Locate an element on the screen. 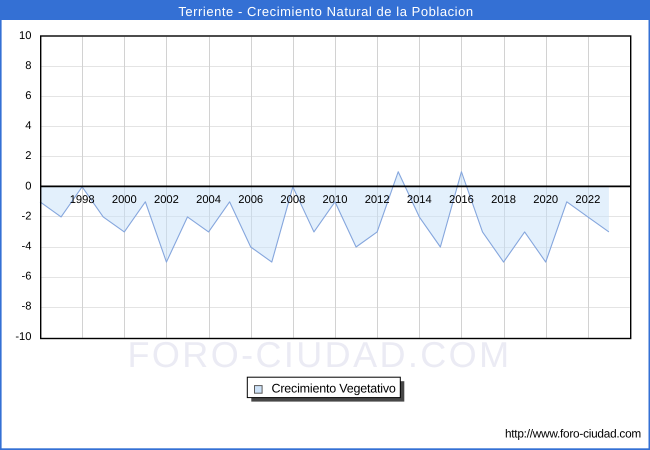  svg-text: 2008 is located at coordinates (292, 200).